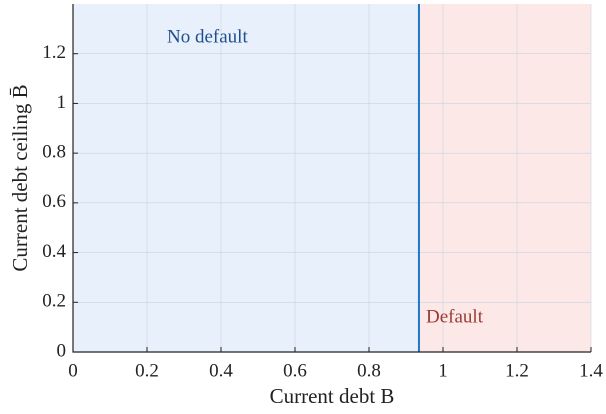 Image resolution: width=606 pixels, height=414 pixels. I want to click on x-tick-label: 0.6, so click(295, 370).